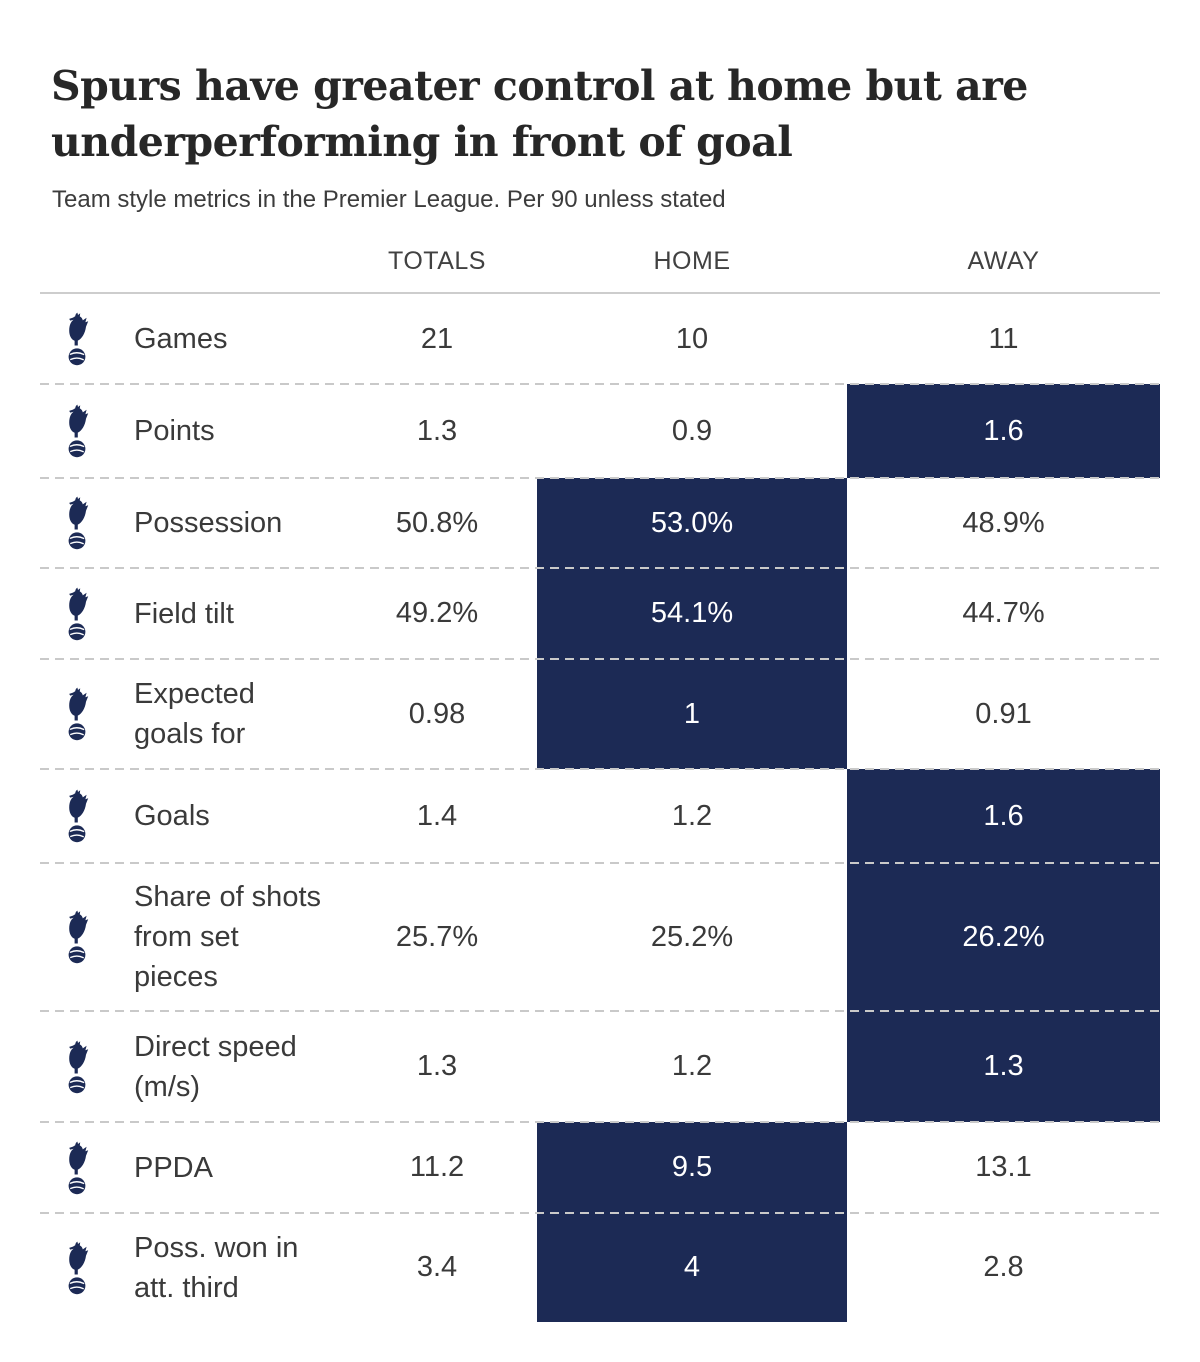  What do you see at coordinates (692, 936) in the screenshot?
I see `value-home: 25.2%` at bounding box center [692, 936].